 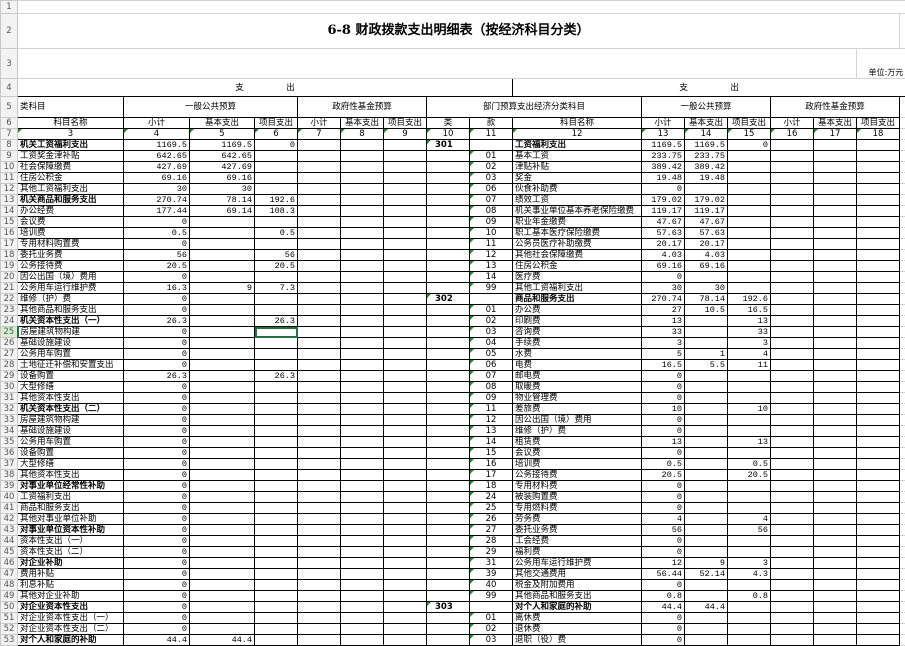 What do you see at coordinates (577, 596) in the screenshot?
I see `right-item-name: 其他商品和服务支出` at bounding box center [577, 596].